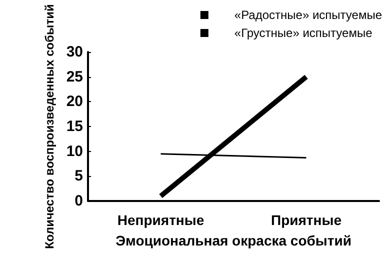  I want to click on x-tick-label: Приятные, so click(306, 220).